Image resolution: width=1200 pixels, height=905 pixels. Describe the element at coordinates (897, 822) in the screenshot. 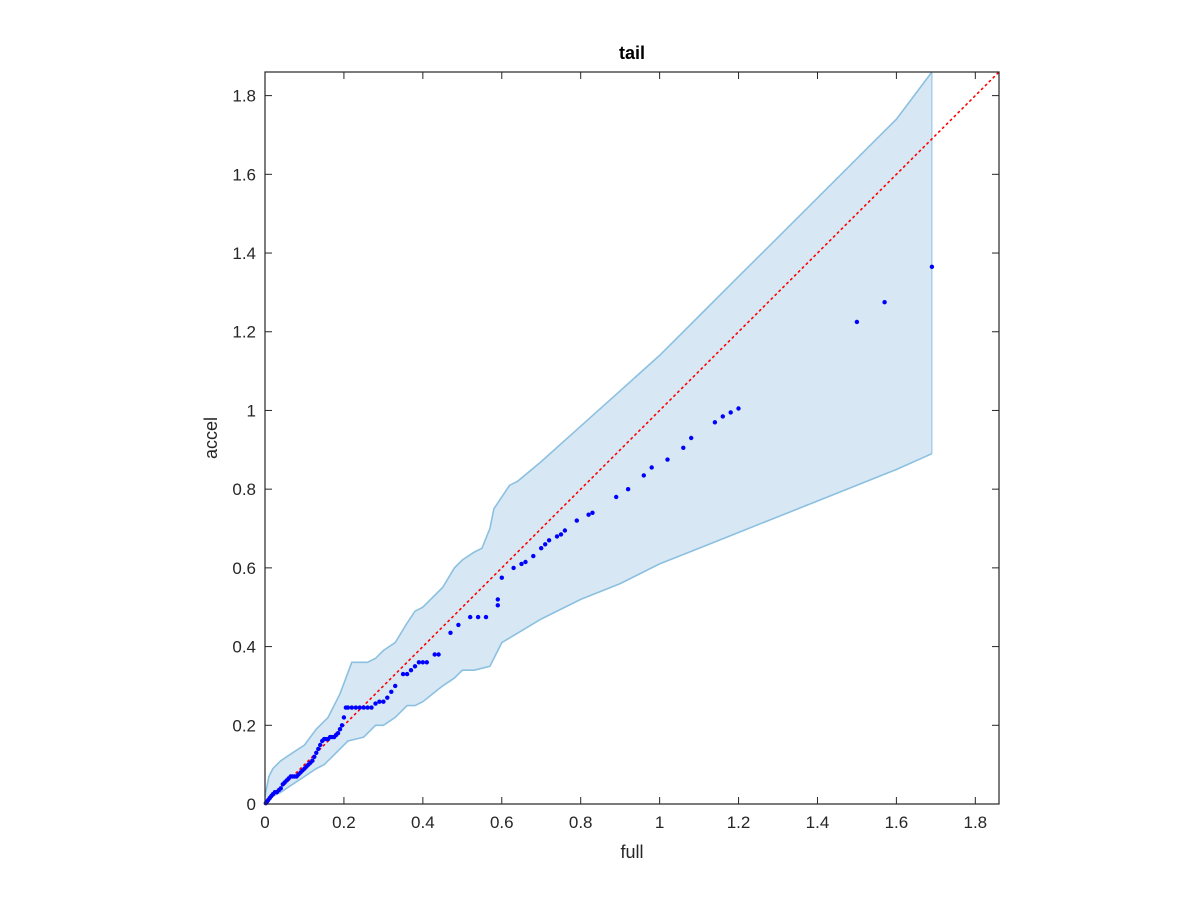

I see `x-tick-label: 1.6` at that location.